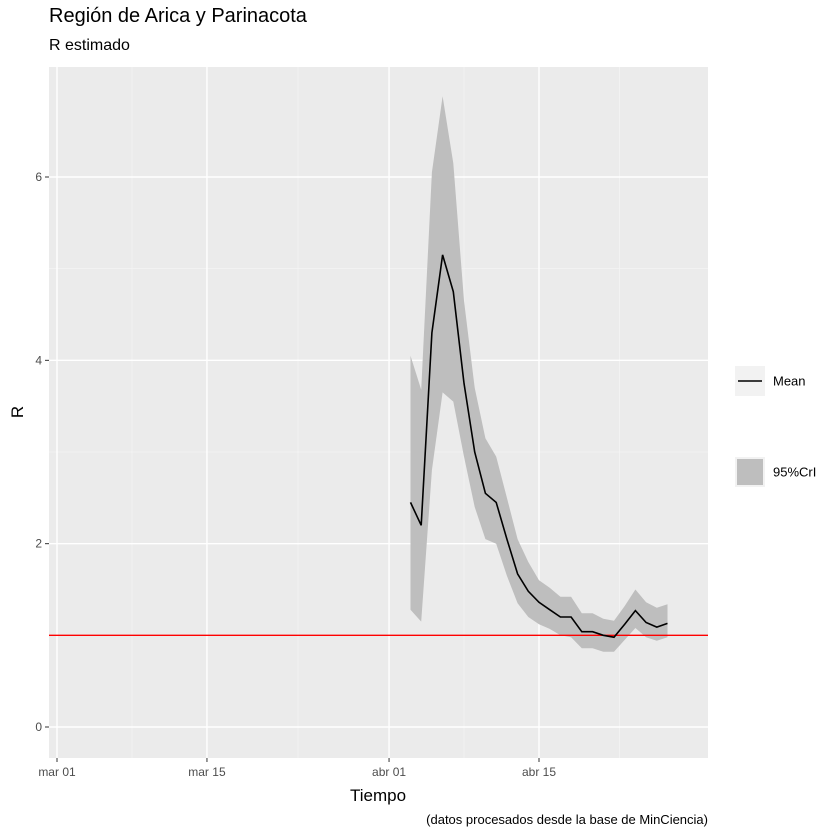 This screenshot has height=840, width=840. I want to click on x-tick-label: abr 15, so click(539, 772).